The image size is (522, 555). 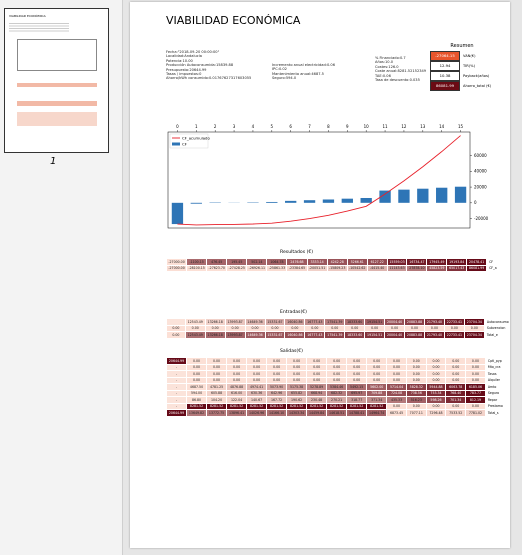 What do you see at coordinates (297, 252) in the screenshot?
I see `table-title: Resultados (€)` at bounding box center [297, 252].